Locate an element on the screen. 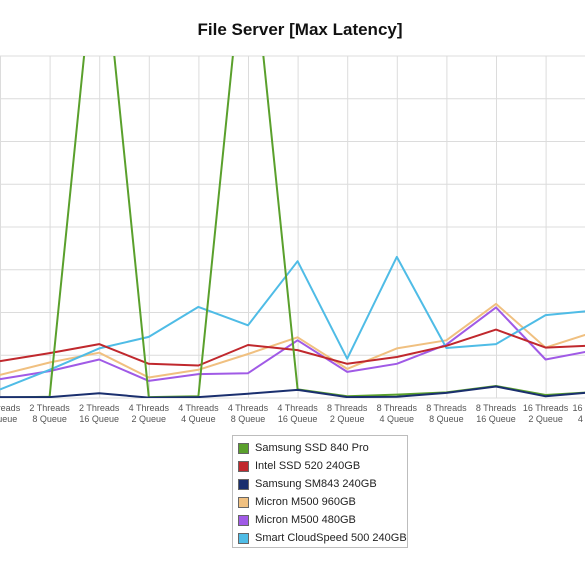 Image resolution: width=585 pixels, height=572 pixels. legend-item: Micron M500 960GB is located at coordinates (322, 502).